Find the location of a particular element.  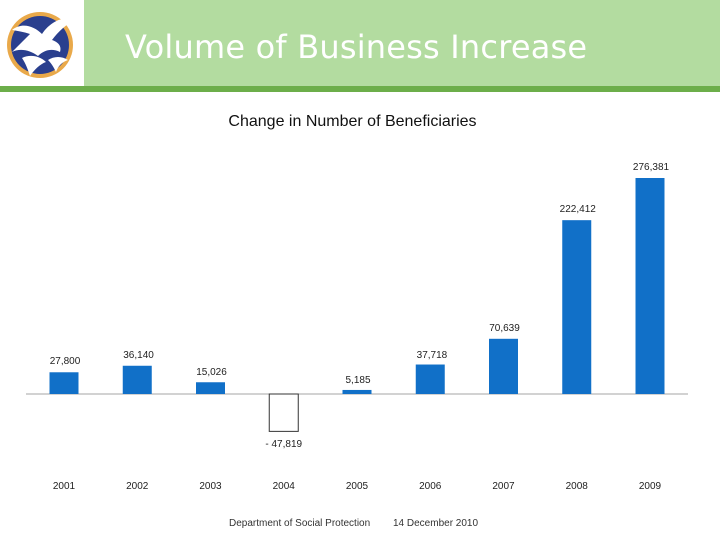

tick-label-2002: 2002 is located at coordinates (137, 486).